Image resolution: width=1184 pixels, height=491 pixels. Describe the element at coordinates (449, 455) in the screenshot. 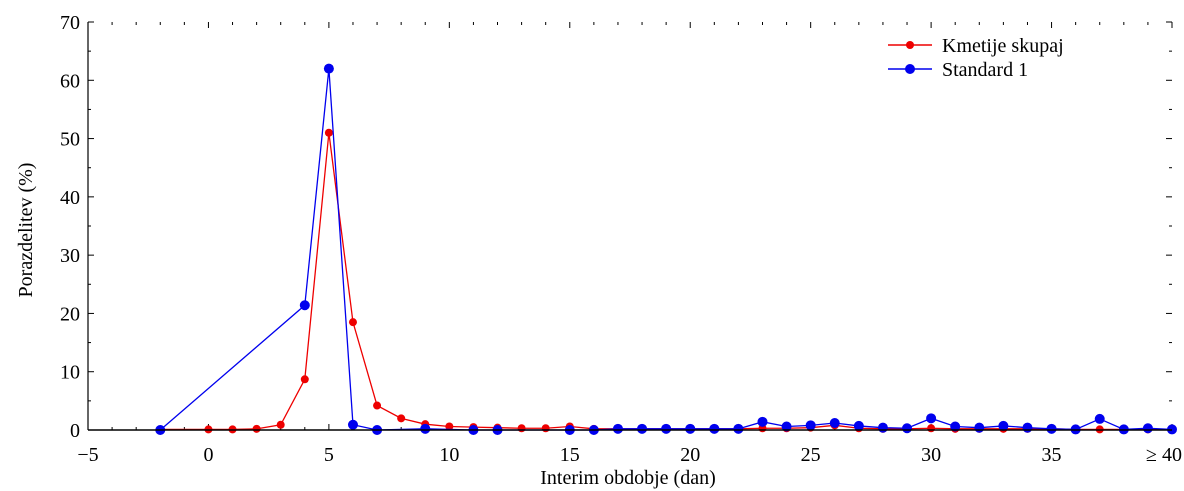

I see `x-tick-label: 10` at that location.